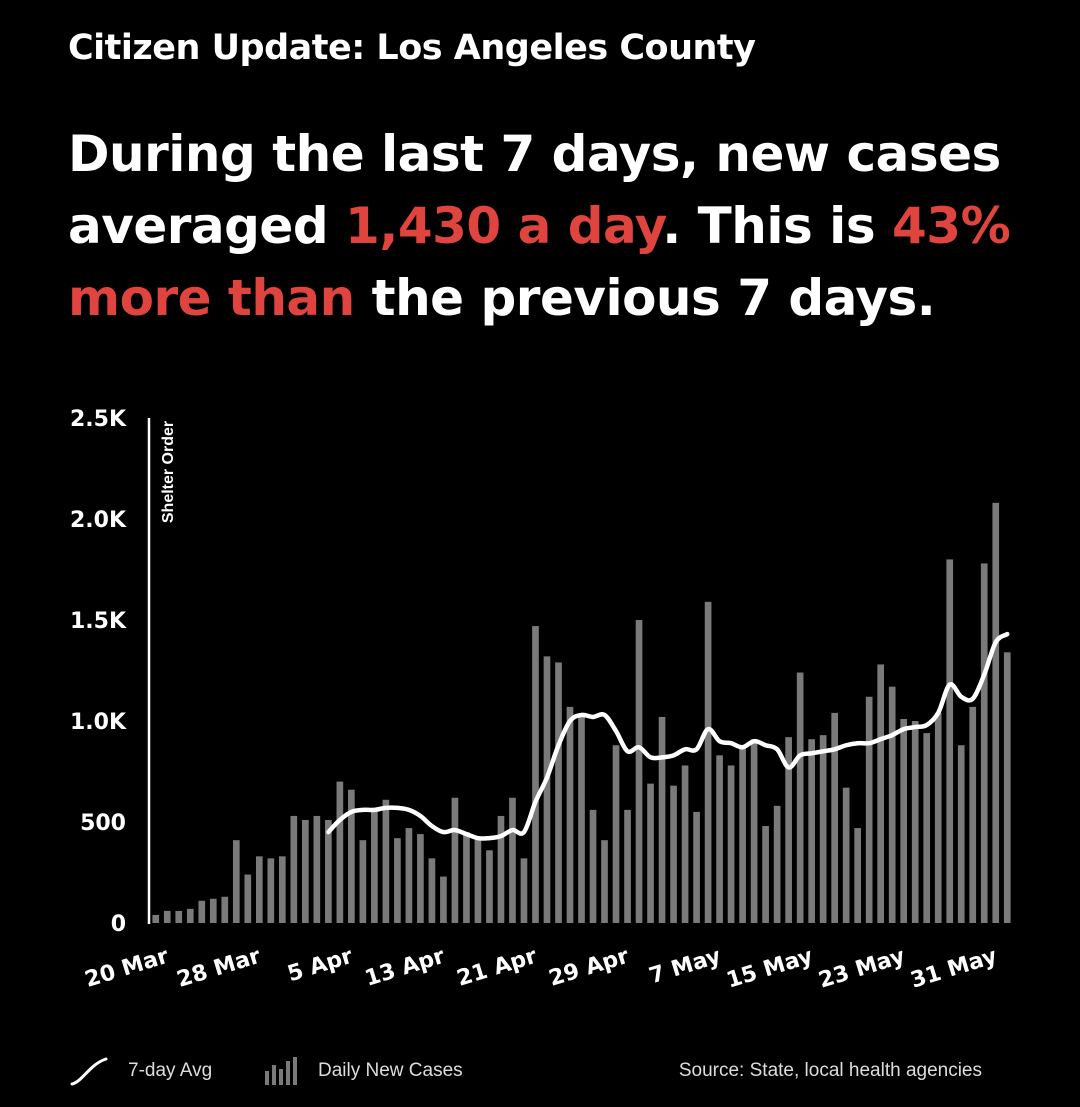 This screenshot has width=1080, height=1107. What do you see at coordinates (770, 969) in the screenshot?
I see `x-tick-label: 15 May` at bounding box center [770, 969].